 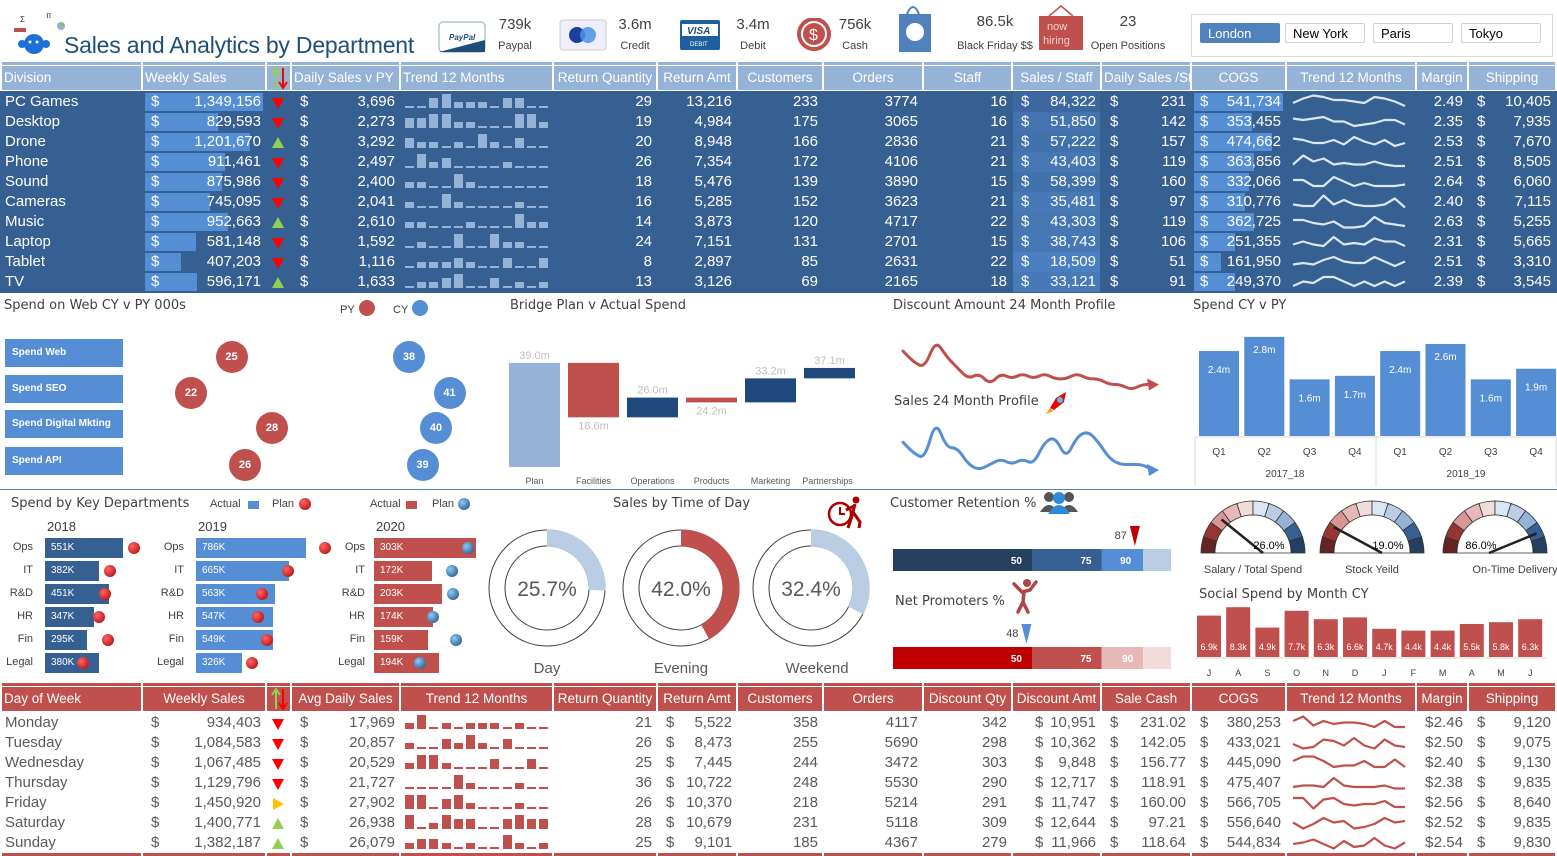 What do you see at coordinates (643, 281) in the screenshot?
I see `cell-rq: 13` at bounding box center [643, 281].